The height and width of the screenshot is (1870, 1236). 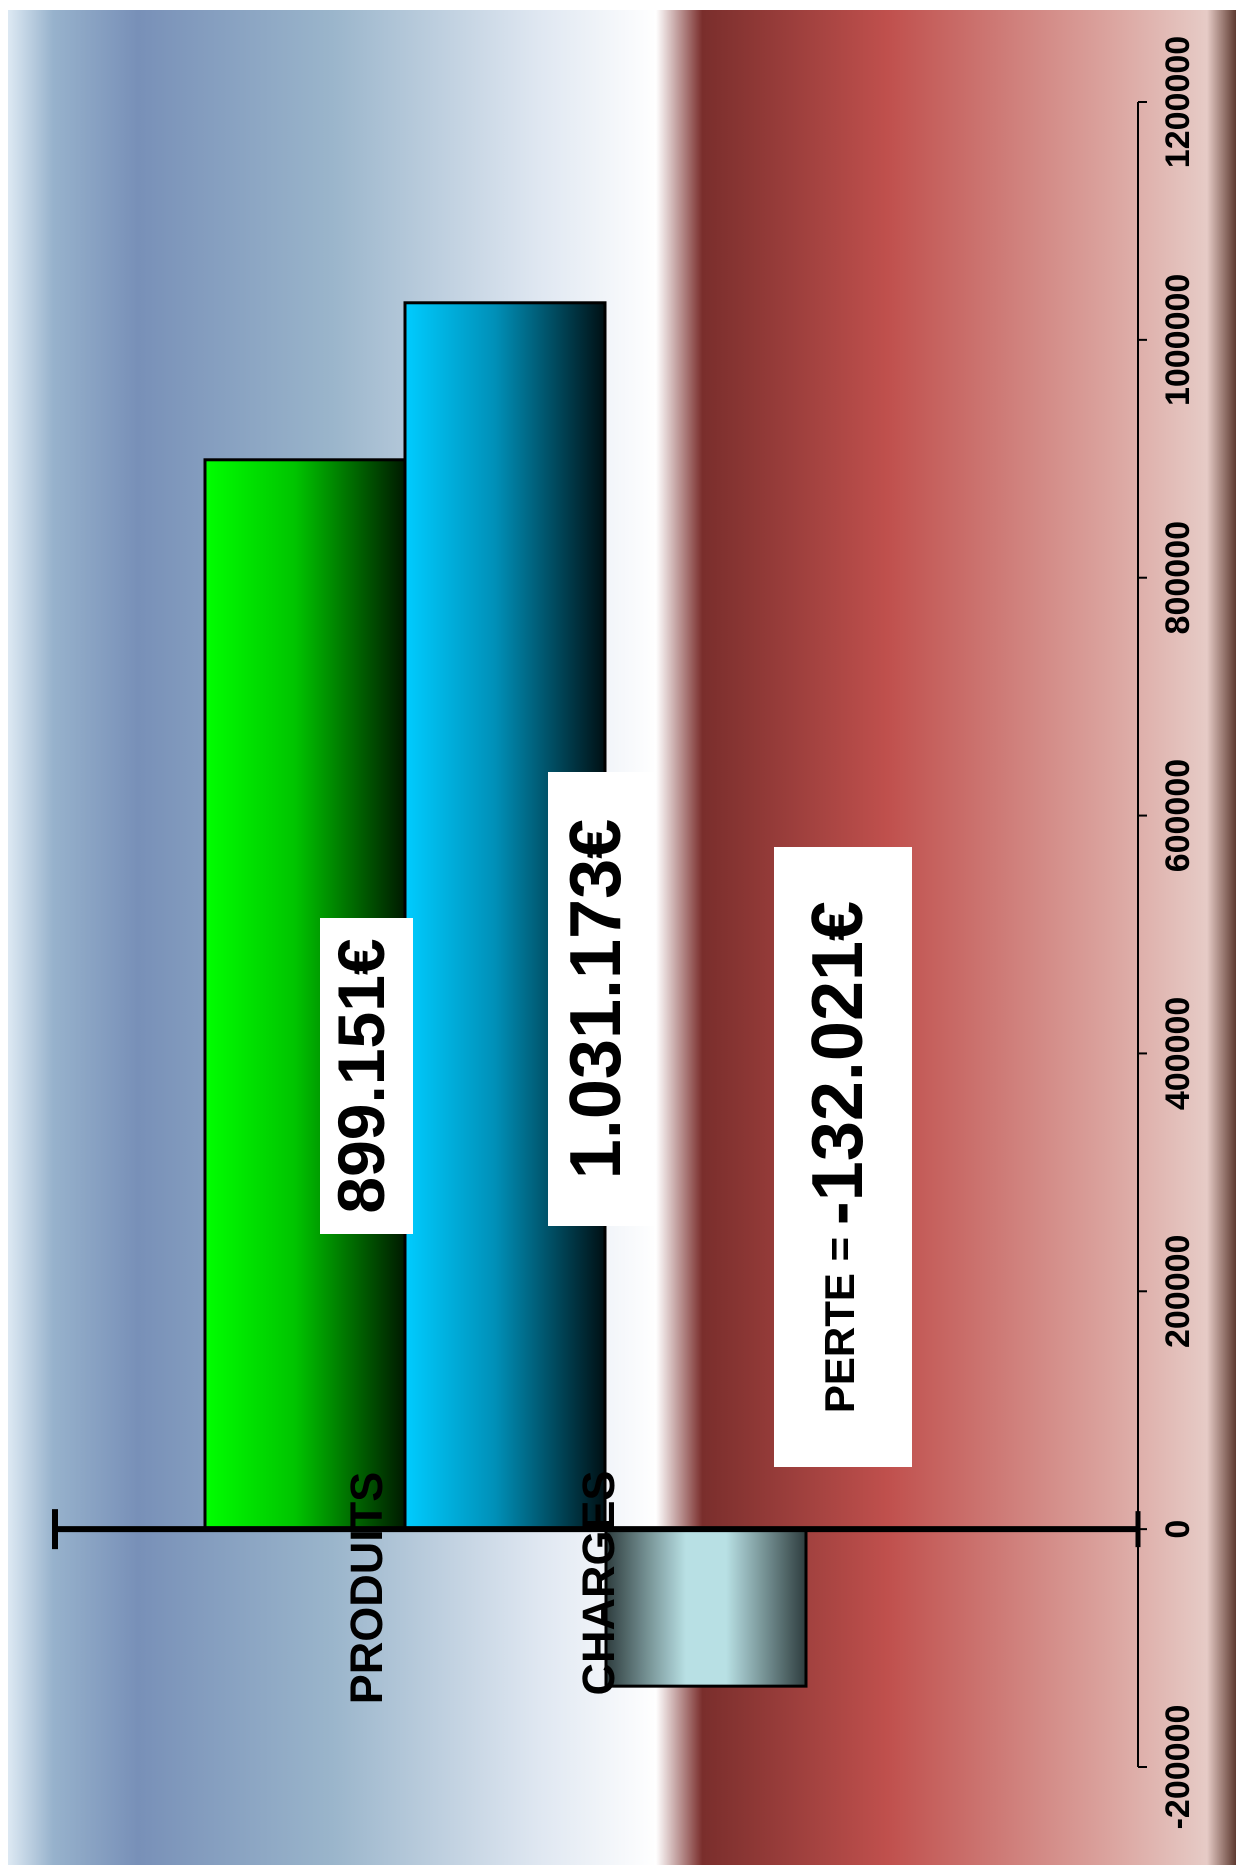 What do you see at coordinates (1178, 340) in the screenshot?
I see `value-tick-label: 1000000` at bounding box center [1178, 340].